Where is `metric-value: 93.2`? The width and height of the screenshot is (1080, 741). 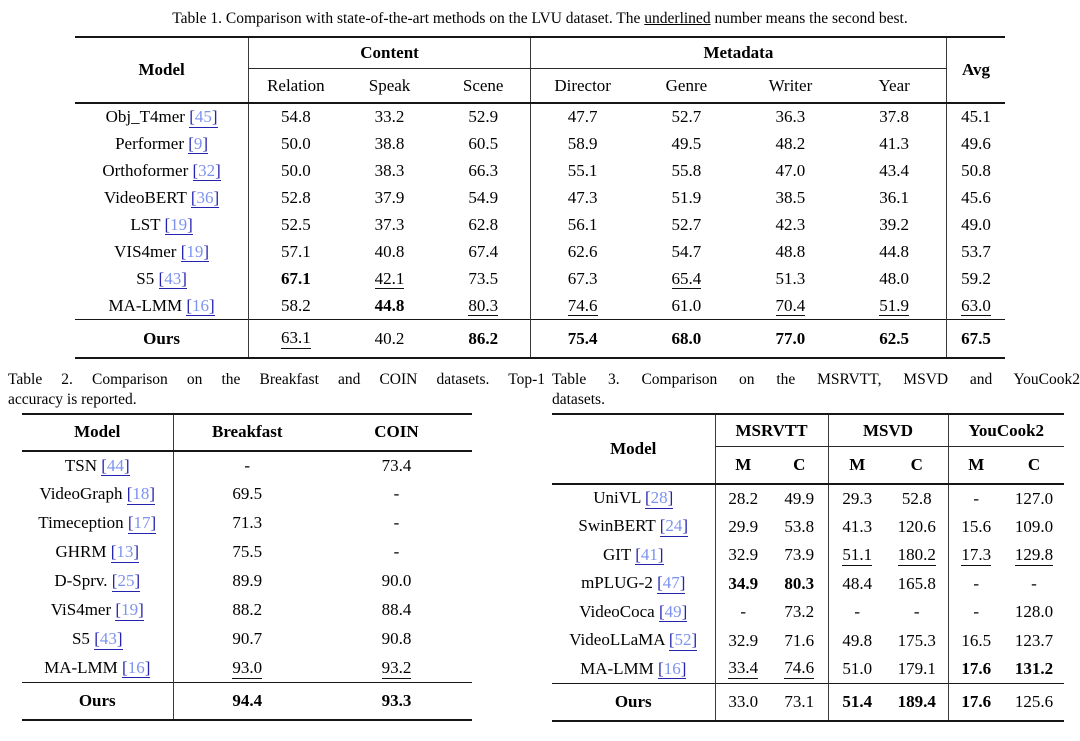
metric-value: 93.2 is located at coordinates (396, 668).